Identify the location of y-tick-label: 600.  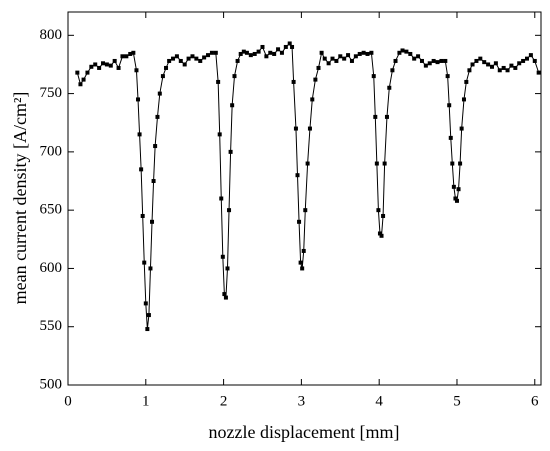
(51, 268).